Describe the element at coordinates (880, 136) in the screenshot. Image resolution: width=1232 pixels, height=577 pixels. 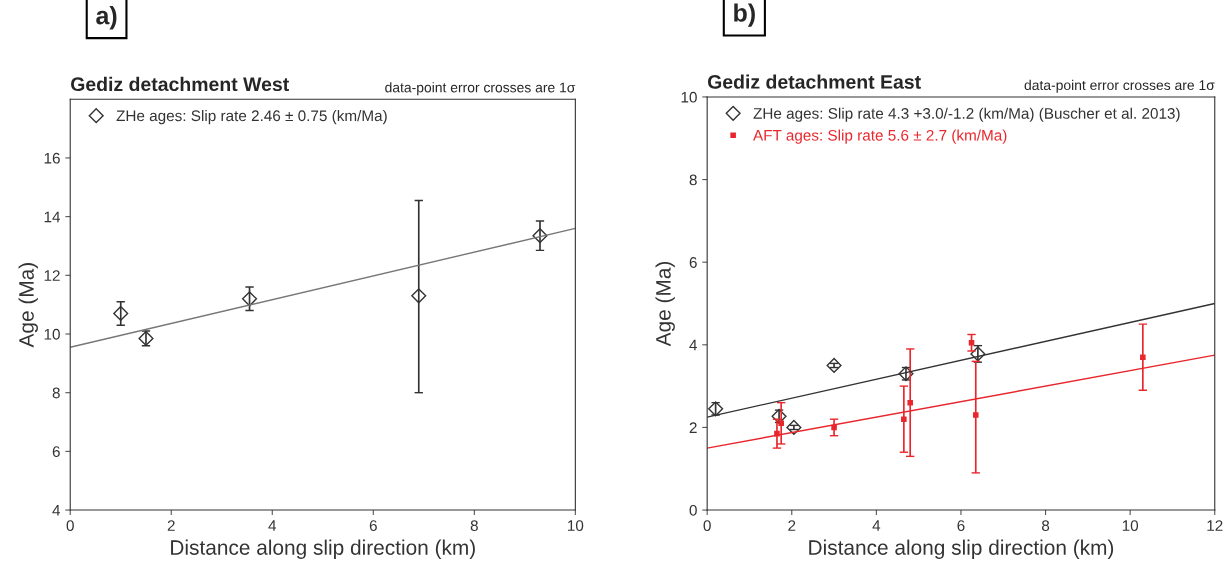
I see `legend-label: AFT ages: Slip rate 5.6 ± 2.7 (km/Ma)` at that location.